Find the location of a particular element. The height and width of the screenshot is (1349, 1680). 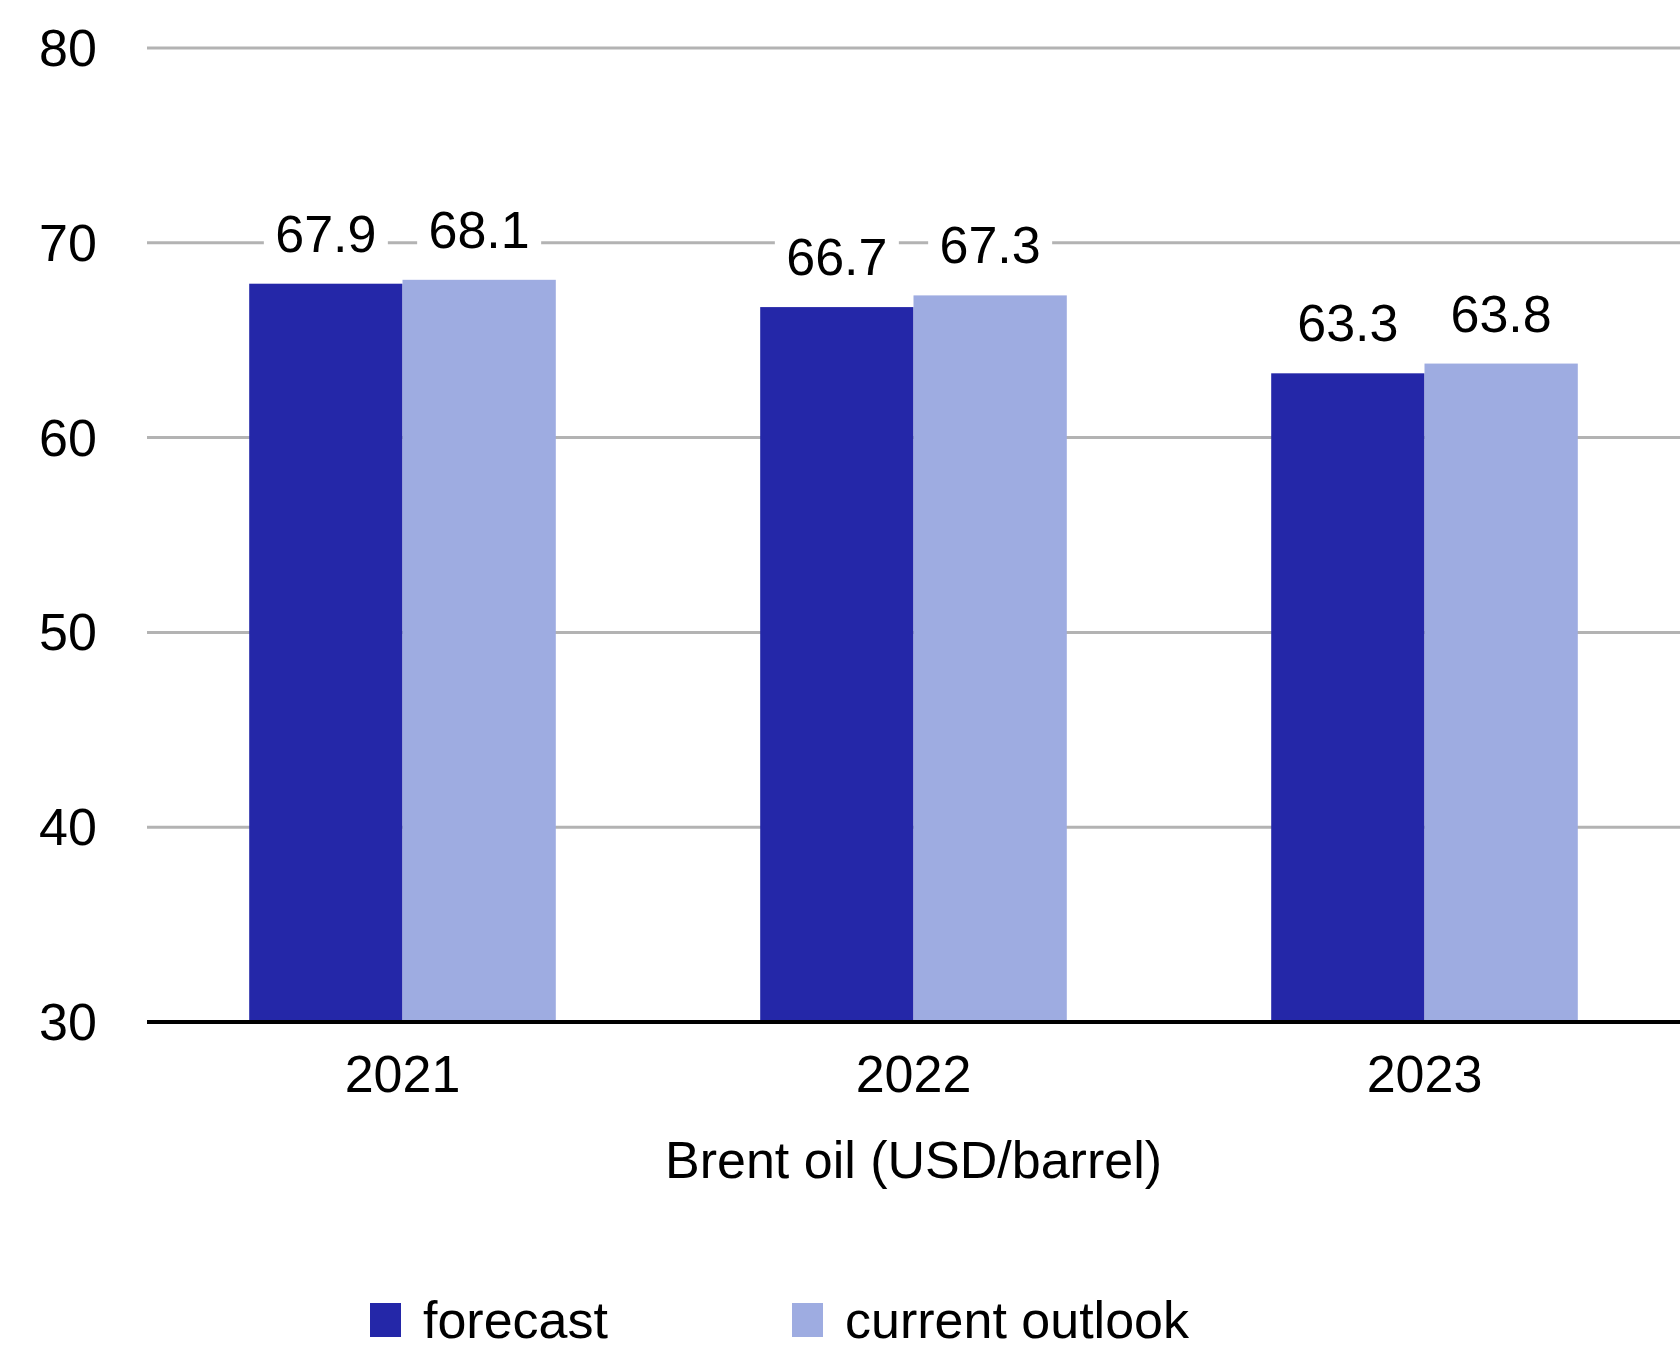

y-tick-label: 80 is located at coordinates (68, 48).